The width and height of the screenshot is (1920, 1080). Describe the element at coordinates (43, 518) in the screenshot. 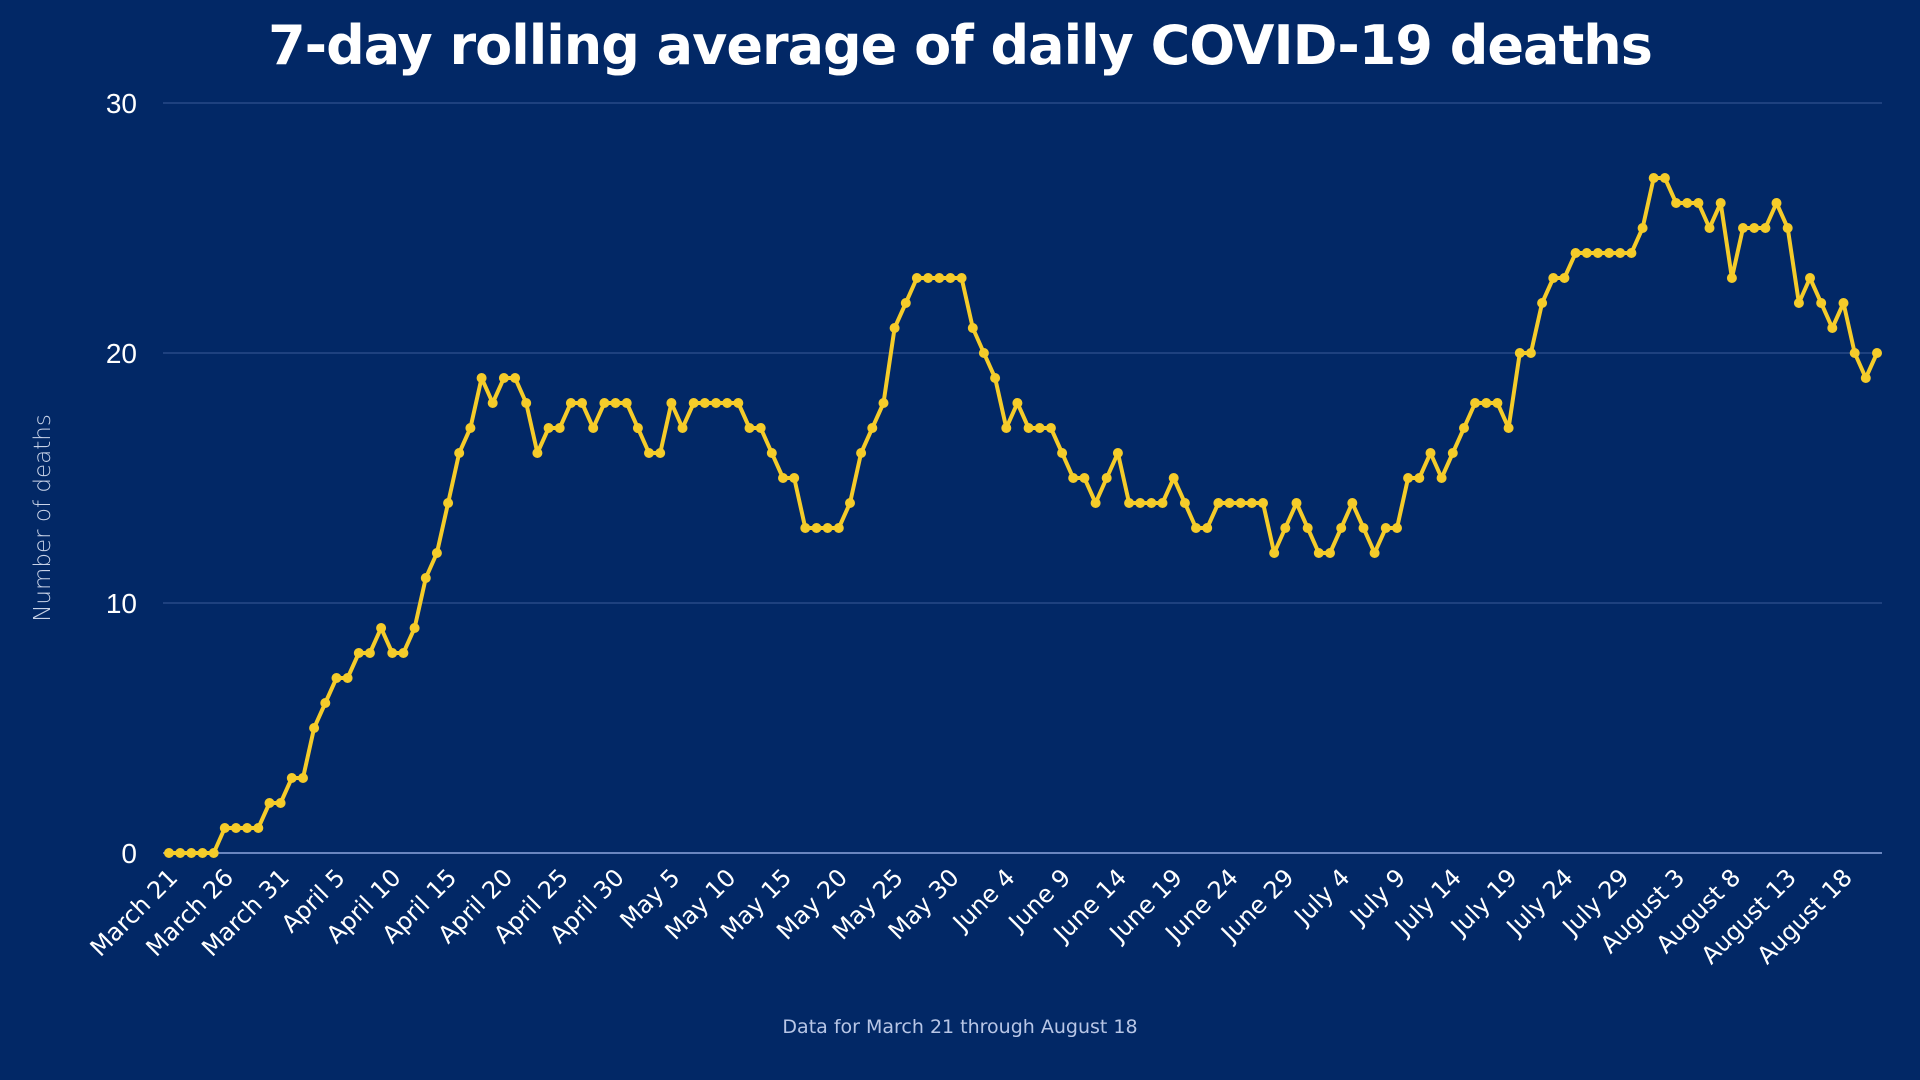

I see `y-axis-label: Number of deaths` at that location.